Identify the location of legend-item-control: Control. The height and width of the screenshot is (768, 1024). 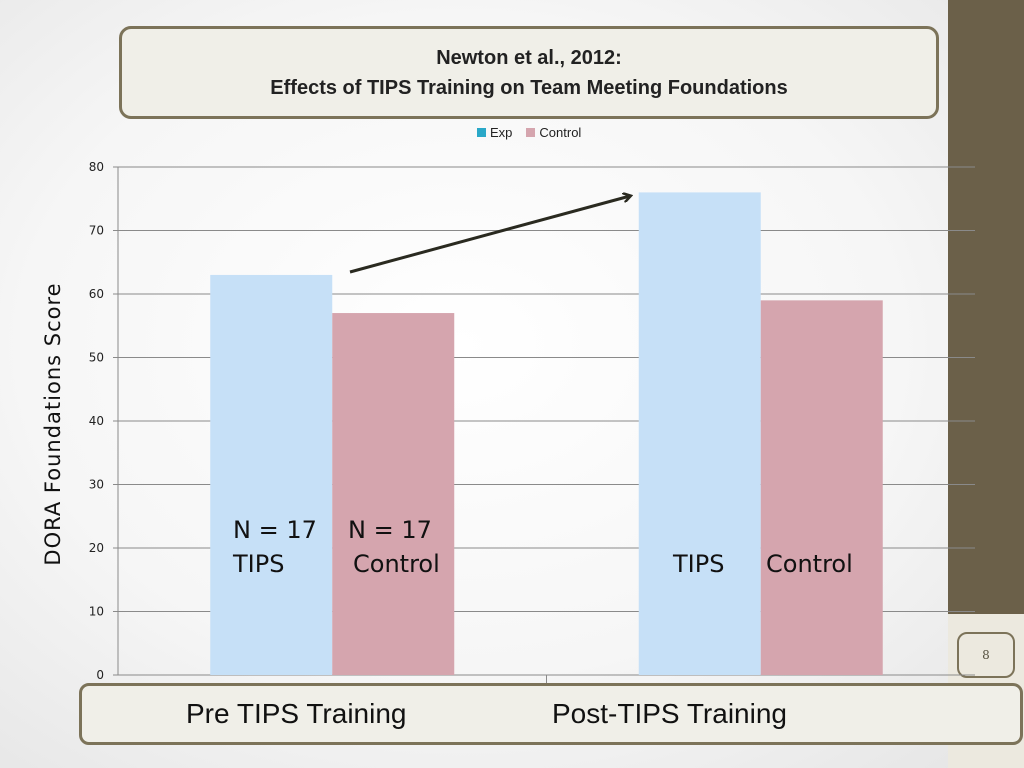
(553, 132).